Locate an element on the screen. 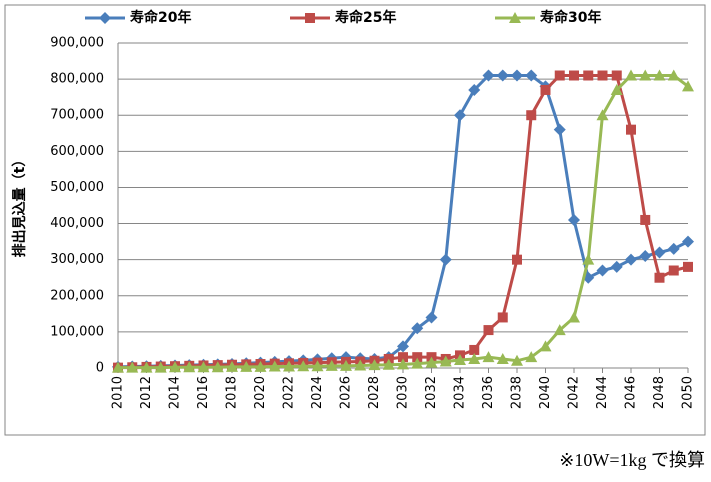 This screenshot has height=482, width=711. x-tick-label: 2010 is located at coordinates (118, 392).